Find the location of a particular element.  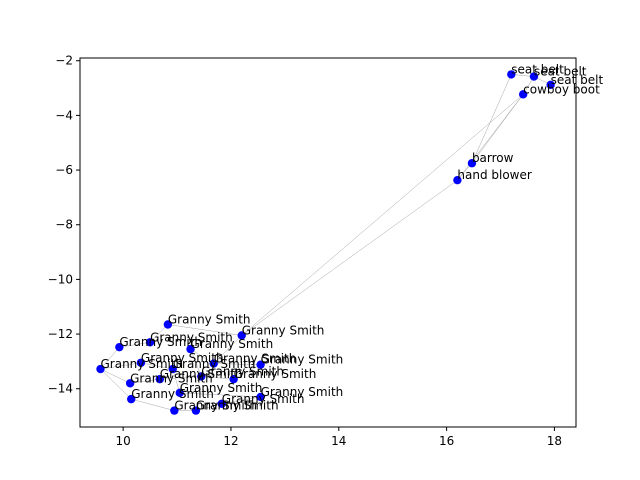

x-axis-ticks: 10 12 14 16 18 is located at coordinates (338, 437).